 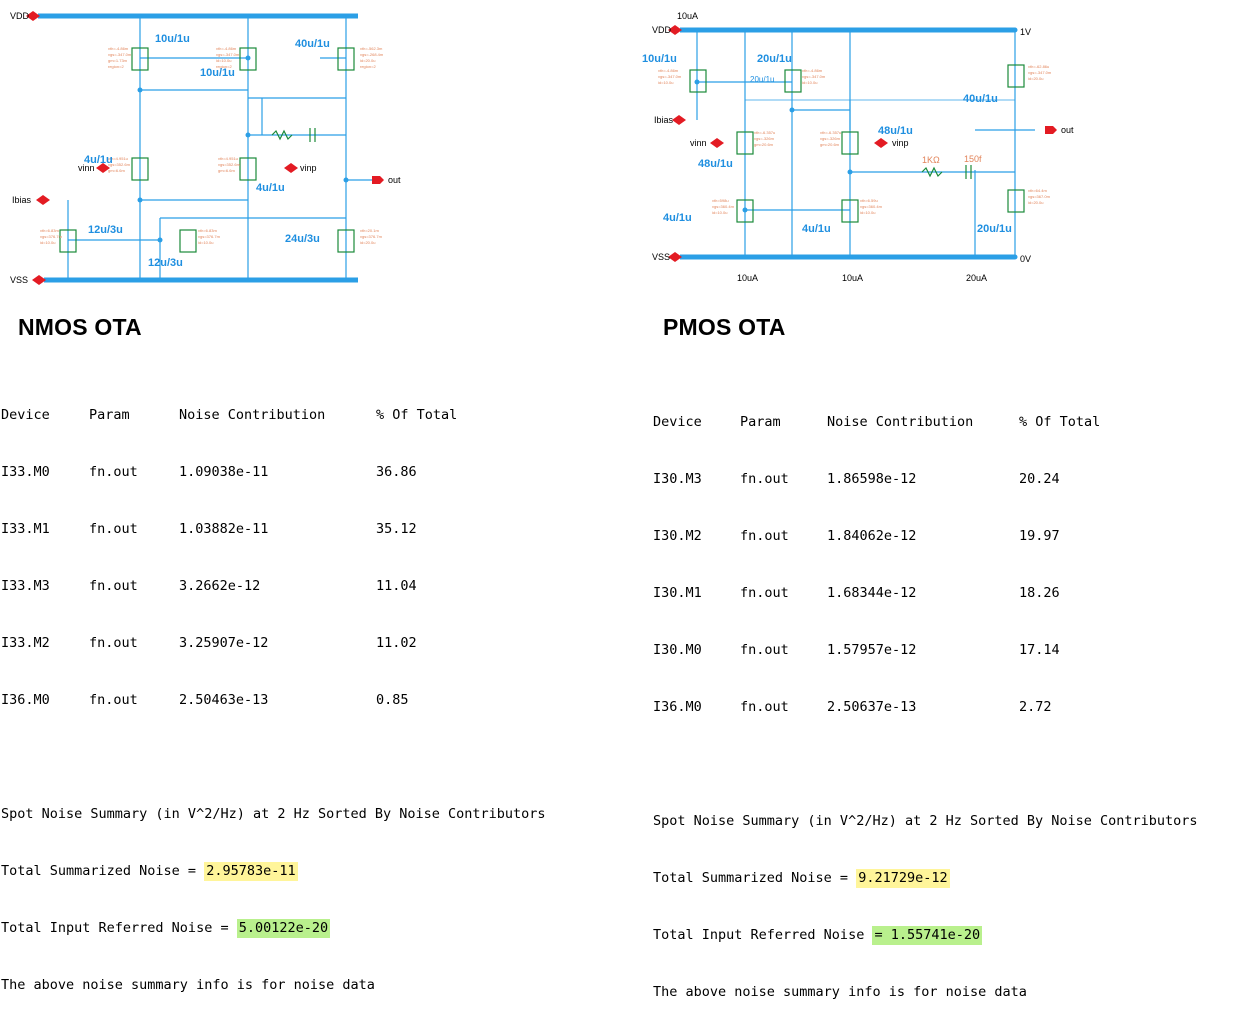 What do you see at coordinates (346, 59) in the screenshot?
I see `transistor-m2-nmos` at bounding box center [346, 59].